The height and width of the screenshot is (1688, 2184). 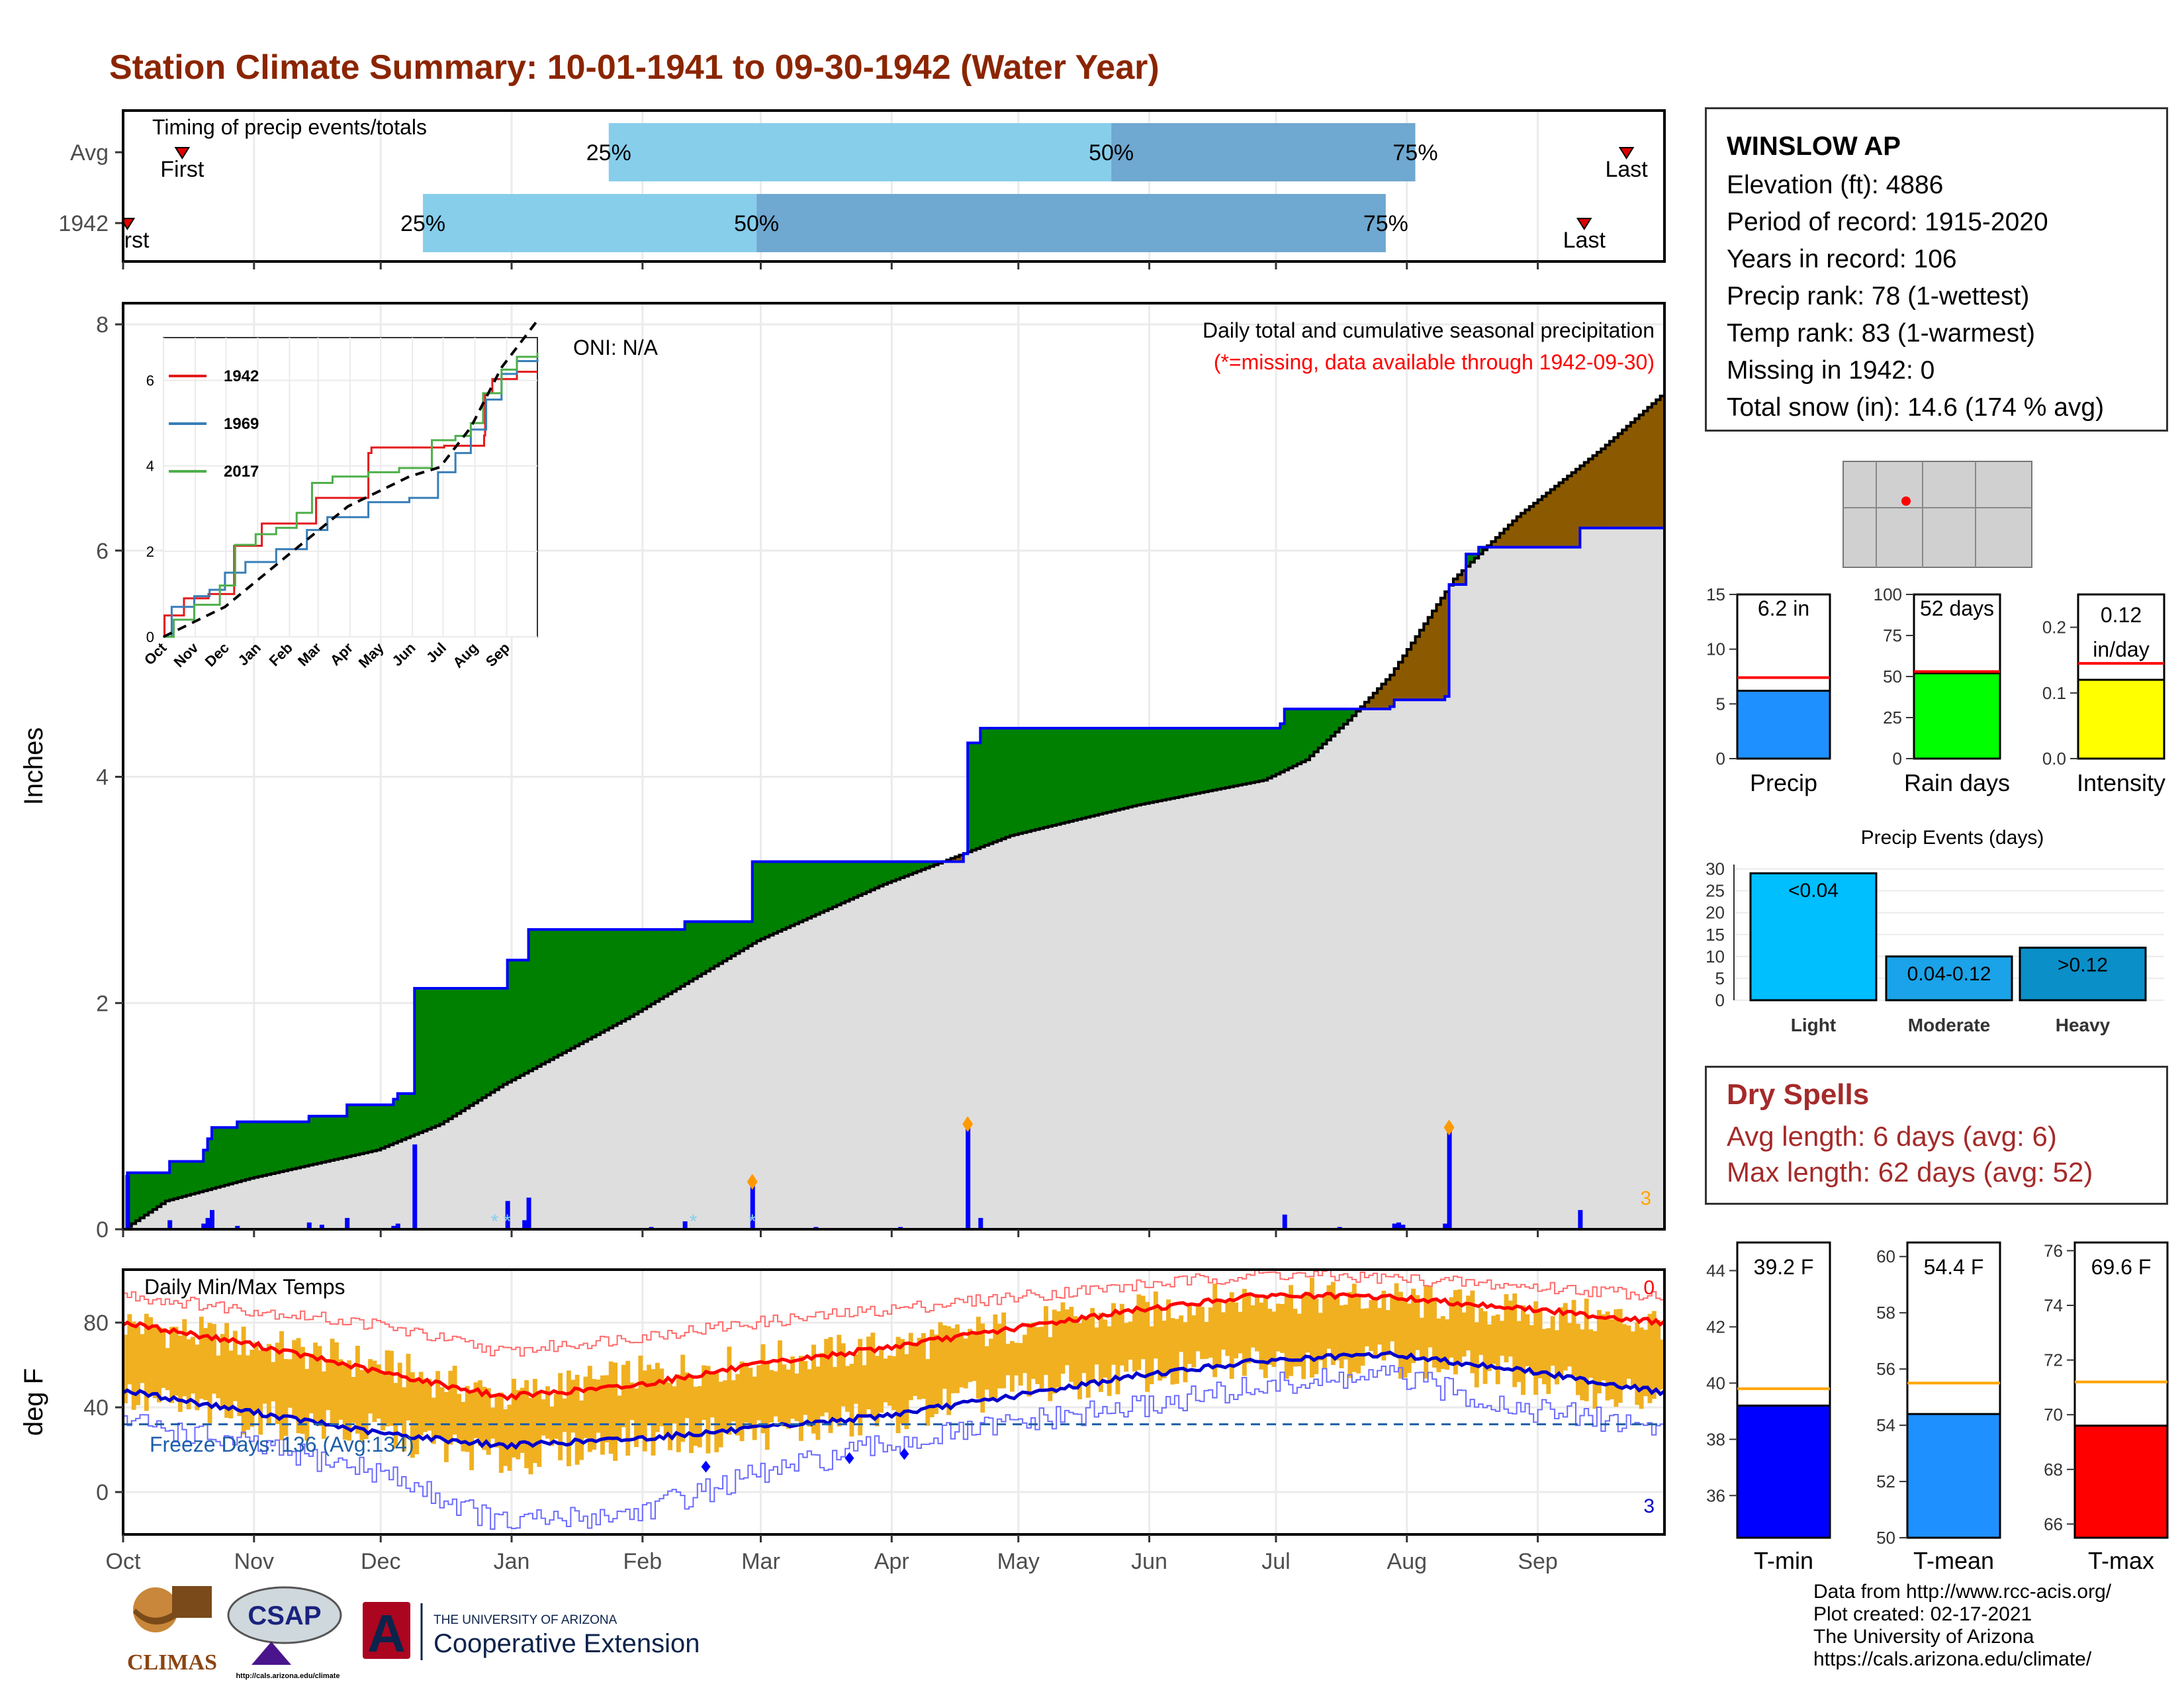 I want to click on precip-y-axis-label: Inches, so click(x=33, y=766).